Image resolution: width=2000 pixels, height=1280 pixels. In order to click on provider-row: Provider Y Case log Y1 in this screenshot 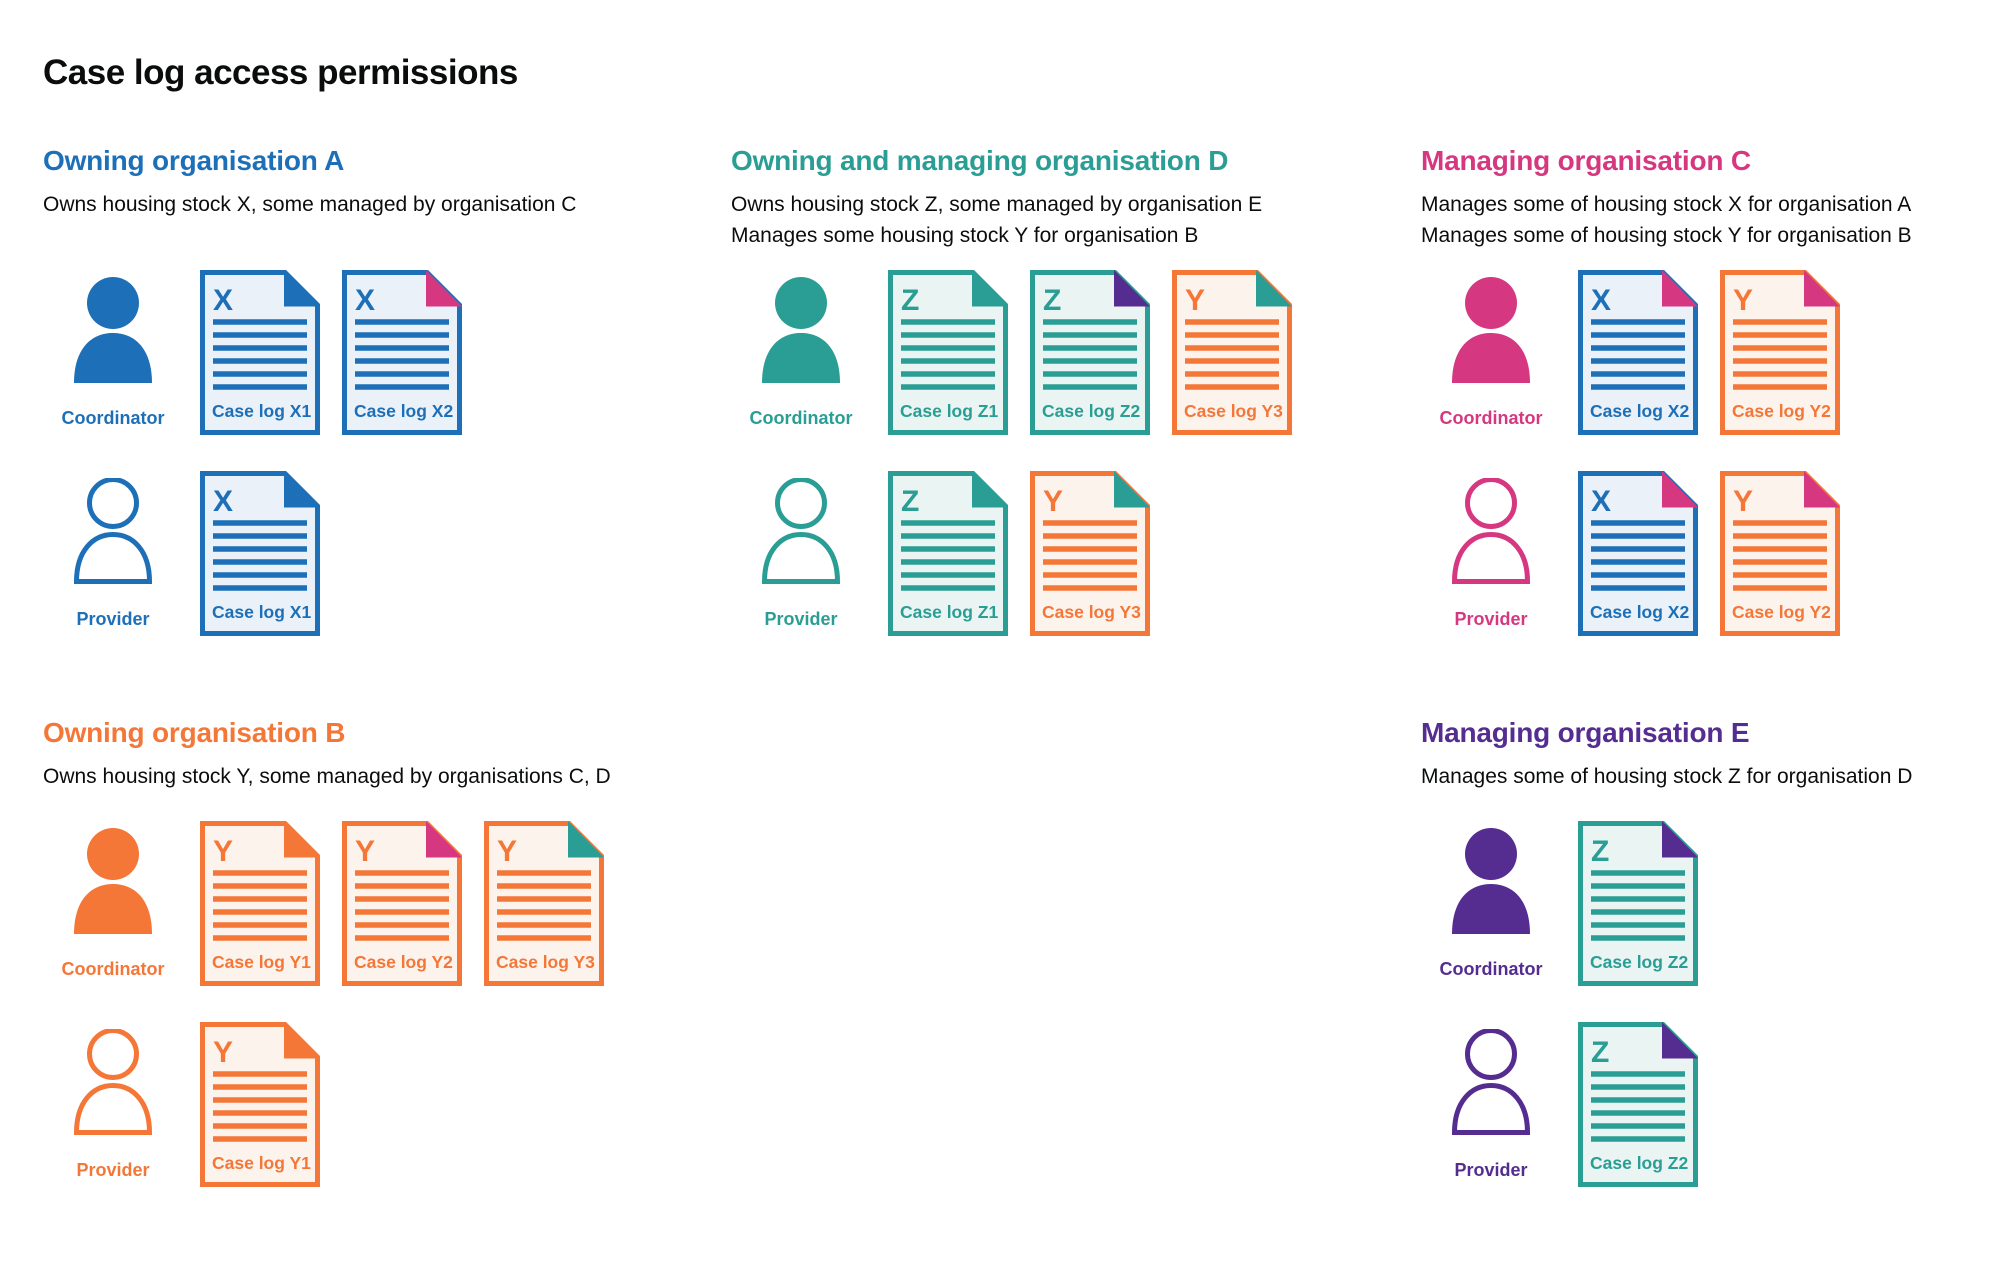, I will do `click(327, 1104)`.